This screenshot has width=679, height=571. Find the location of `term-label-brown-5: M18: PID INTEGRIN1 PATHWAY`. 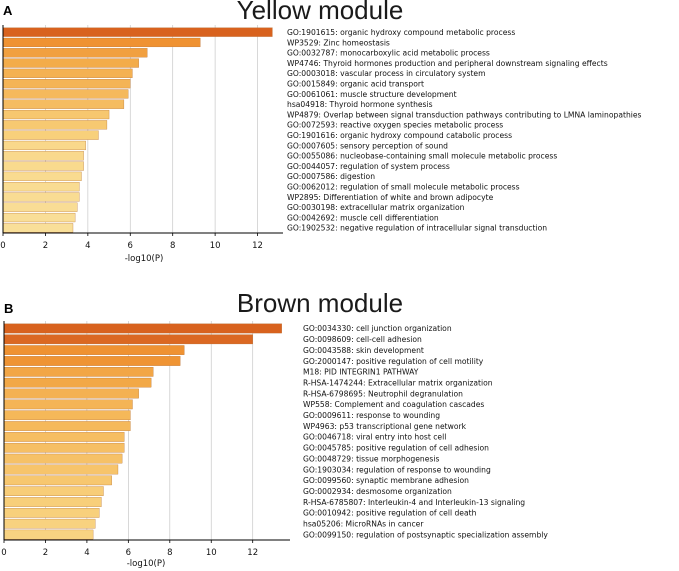

term-label-brown-5: M18: PID INTEGRIN1 PATHWAY is located at coordinates (361, 372).